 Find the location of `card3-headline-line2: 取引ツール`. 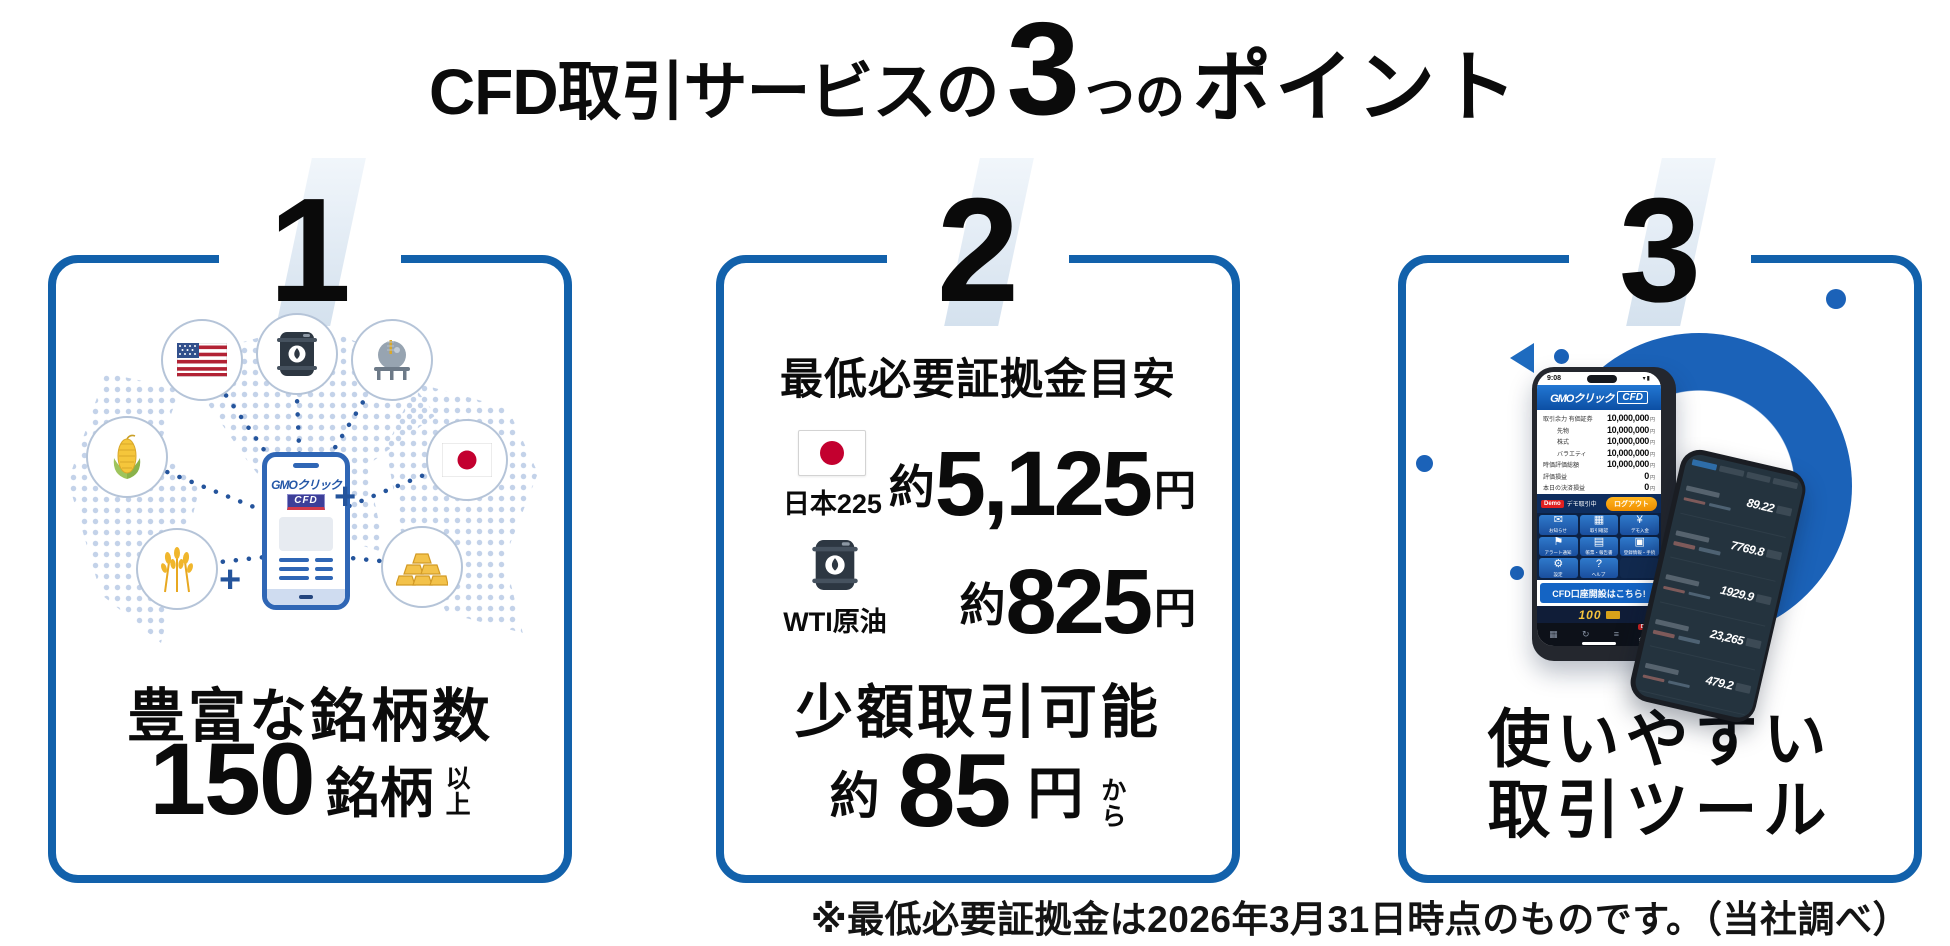

card3-headline-line2: 取引ツール is located at coordinates (1660, 811).